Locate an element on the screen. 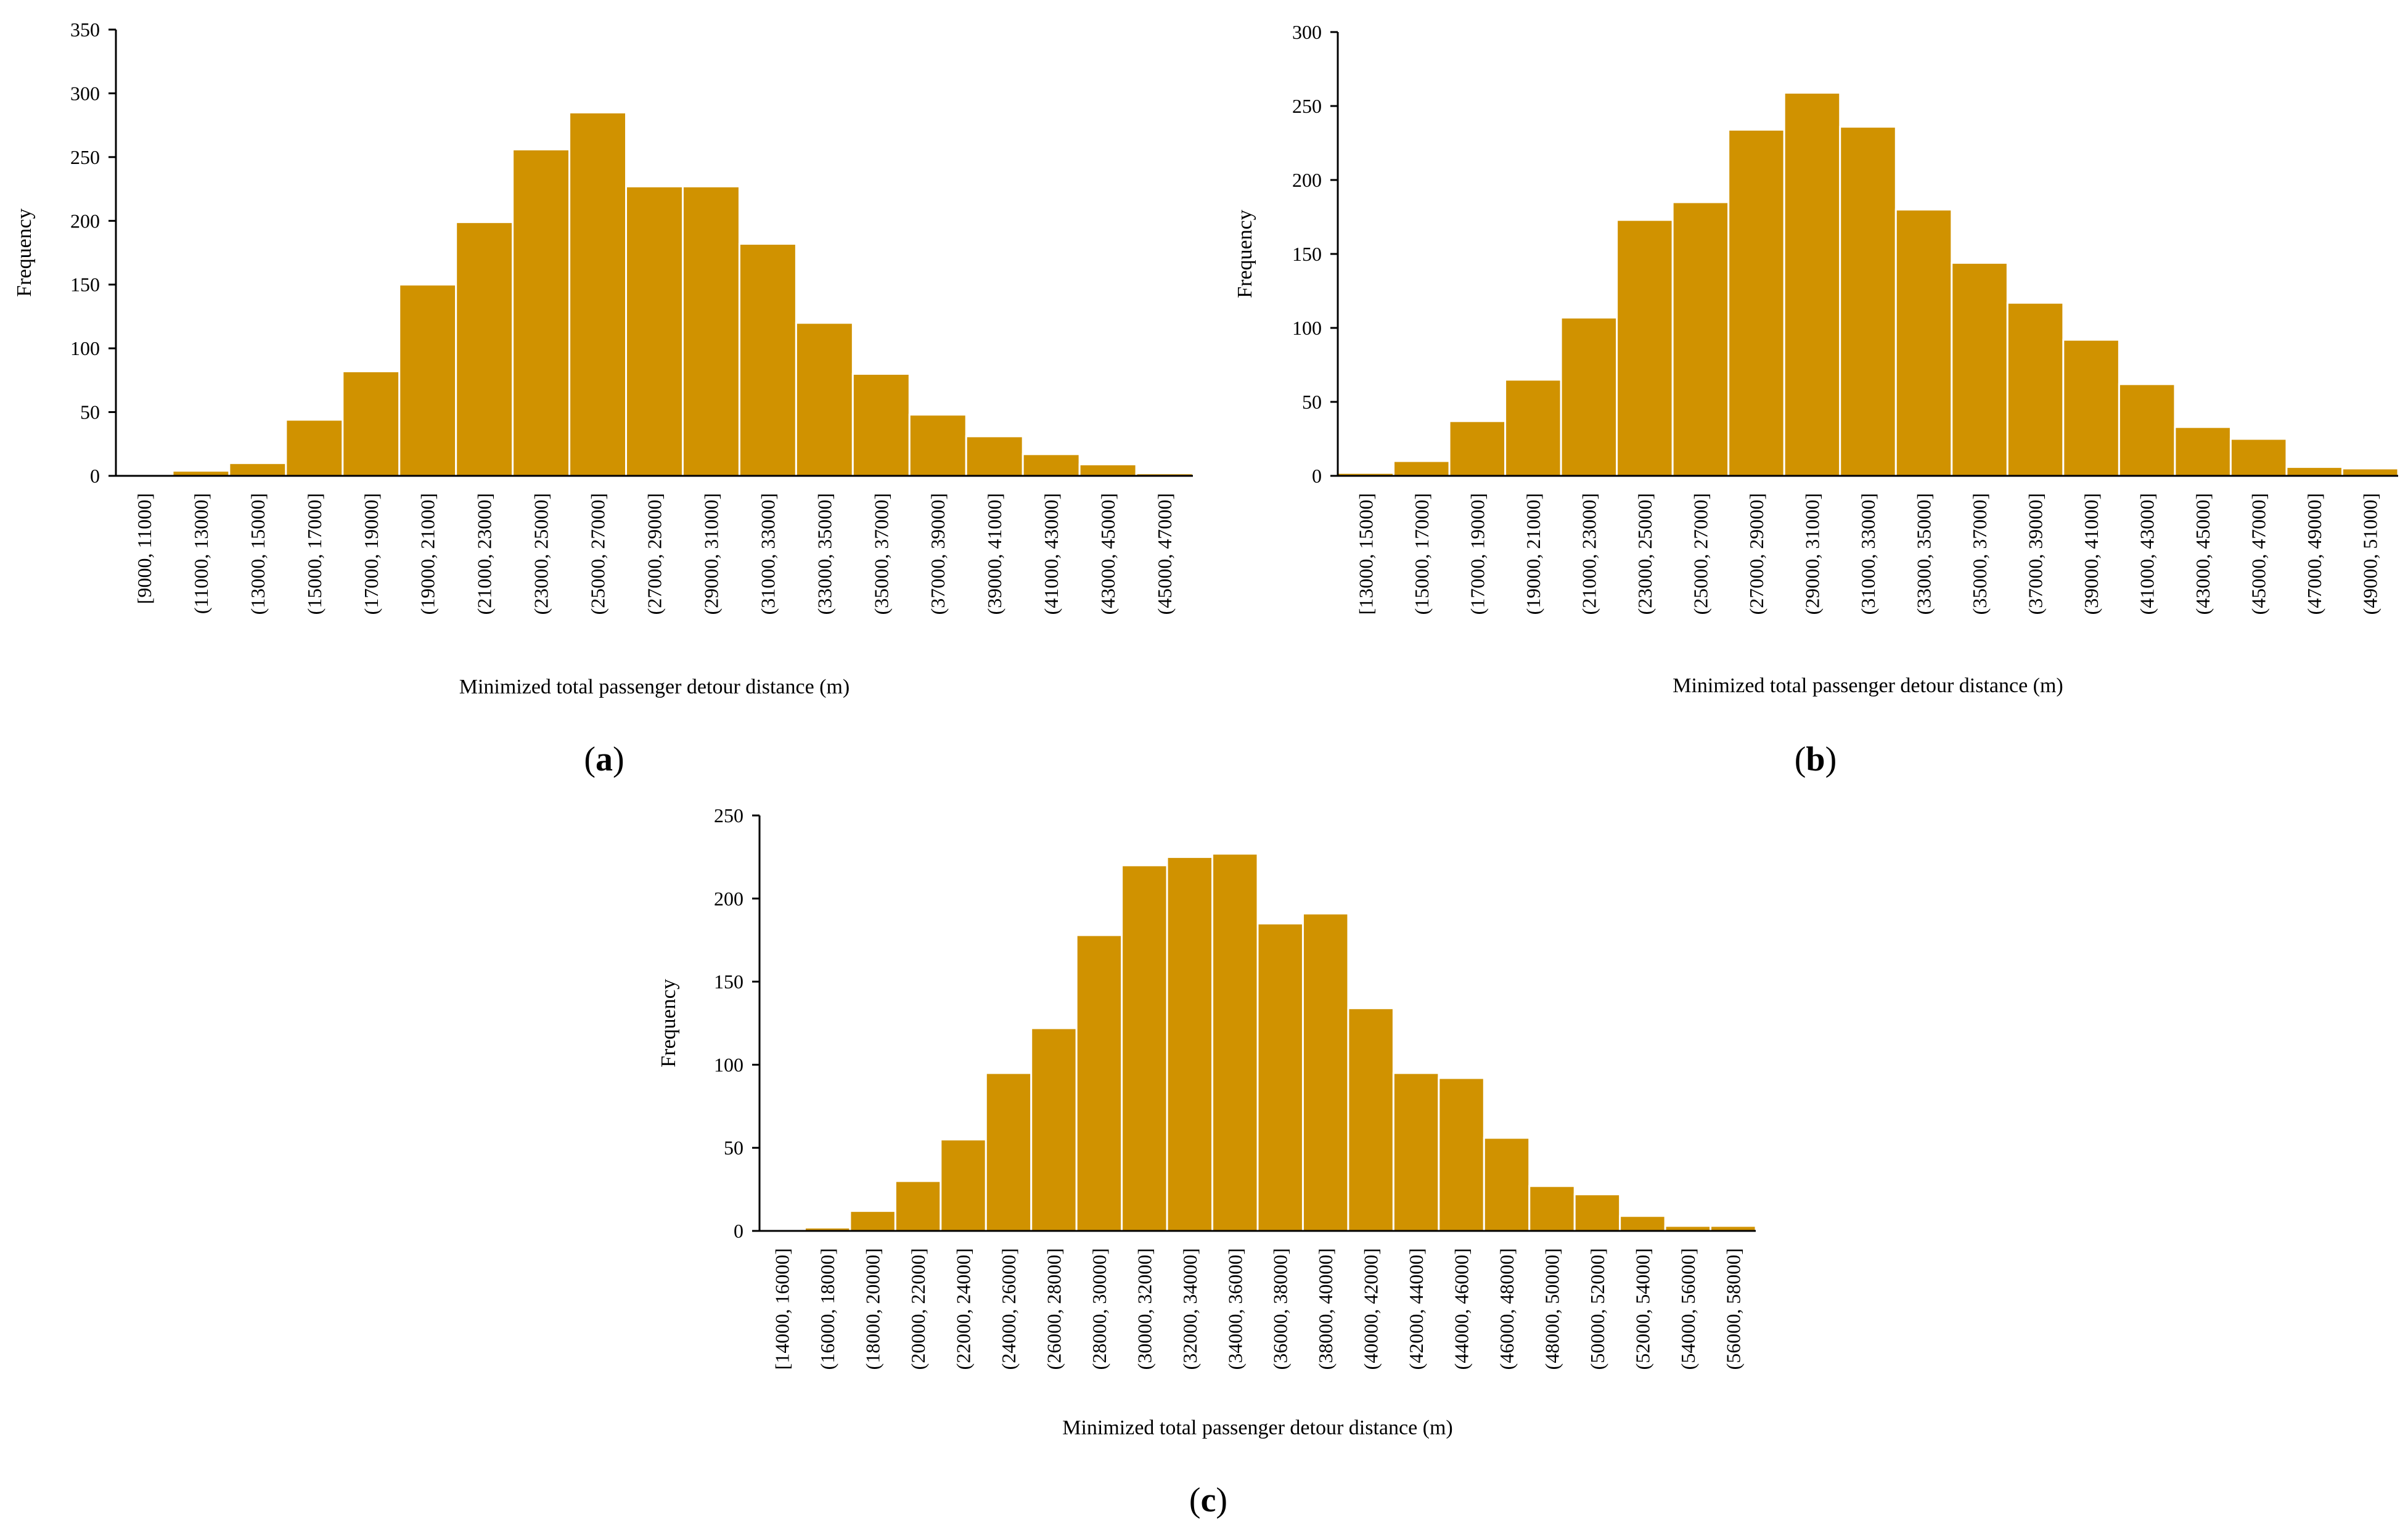  x-tick-label: (33000, 35000] is located at coordinates (824, 554).